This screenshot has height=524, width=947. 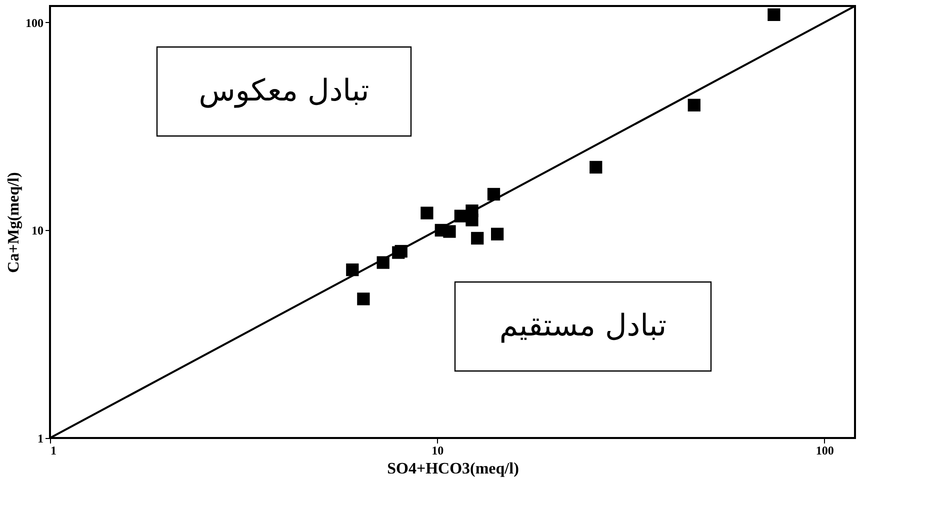 I want to click on y-tick-label: 1, so click(x=41, y=439).